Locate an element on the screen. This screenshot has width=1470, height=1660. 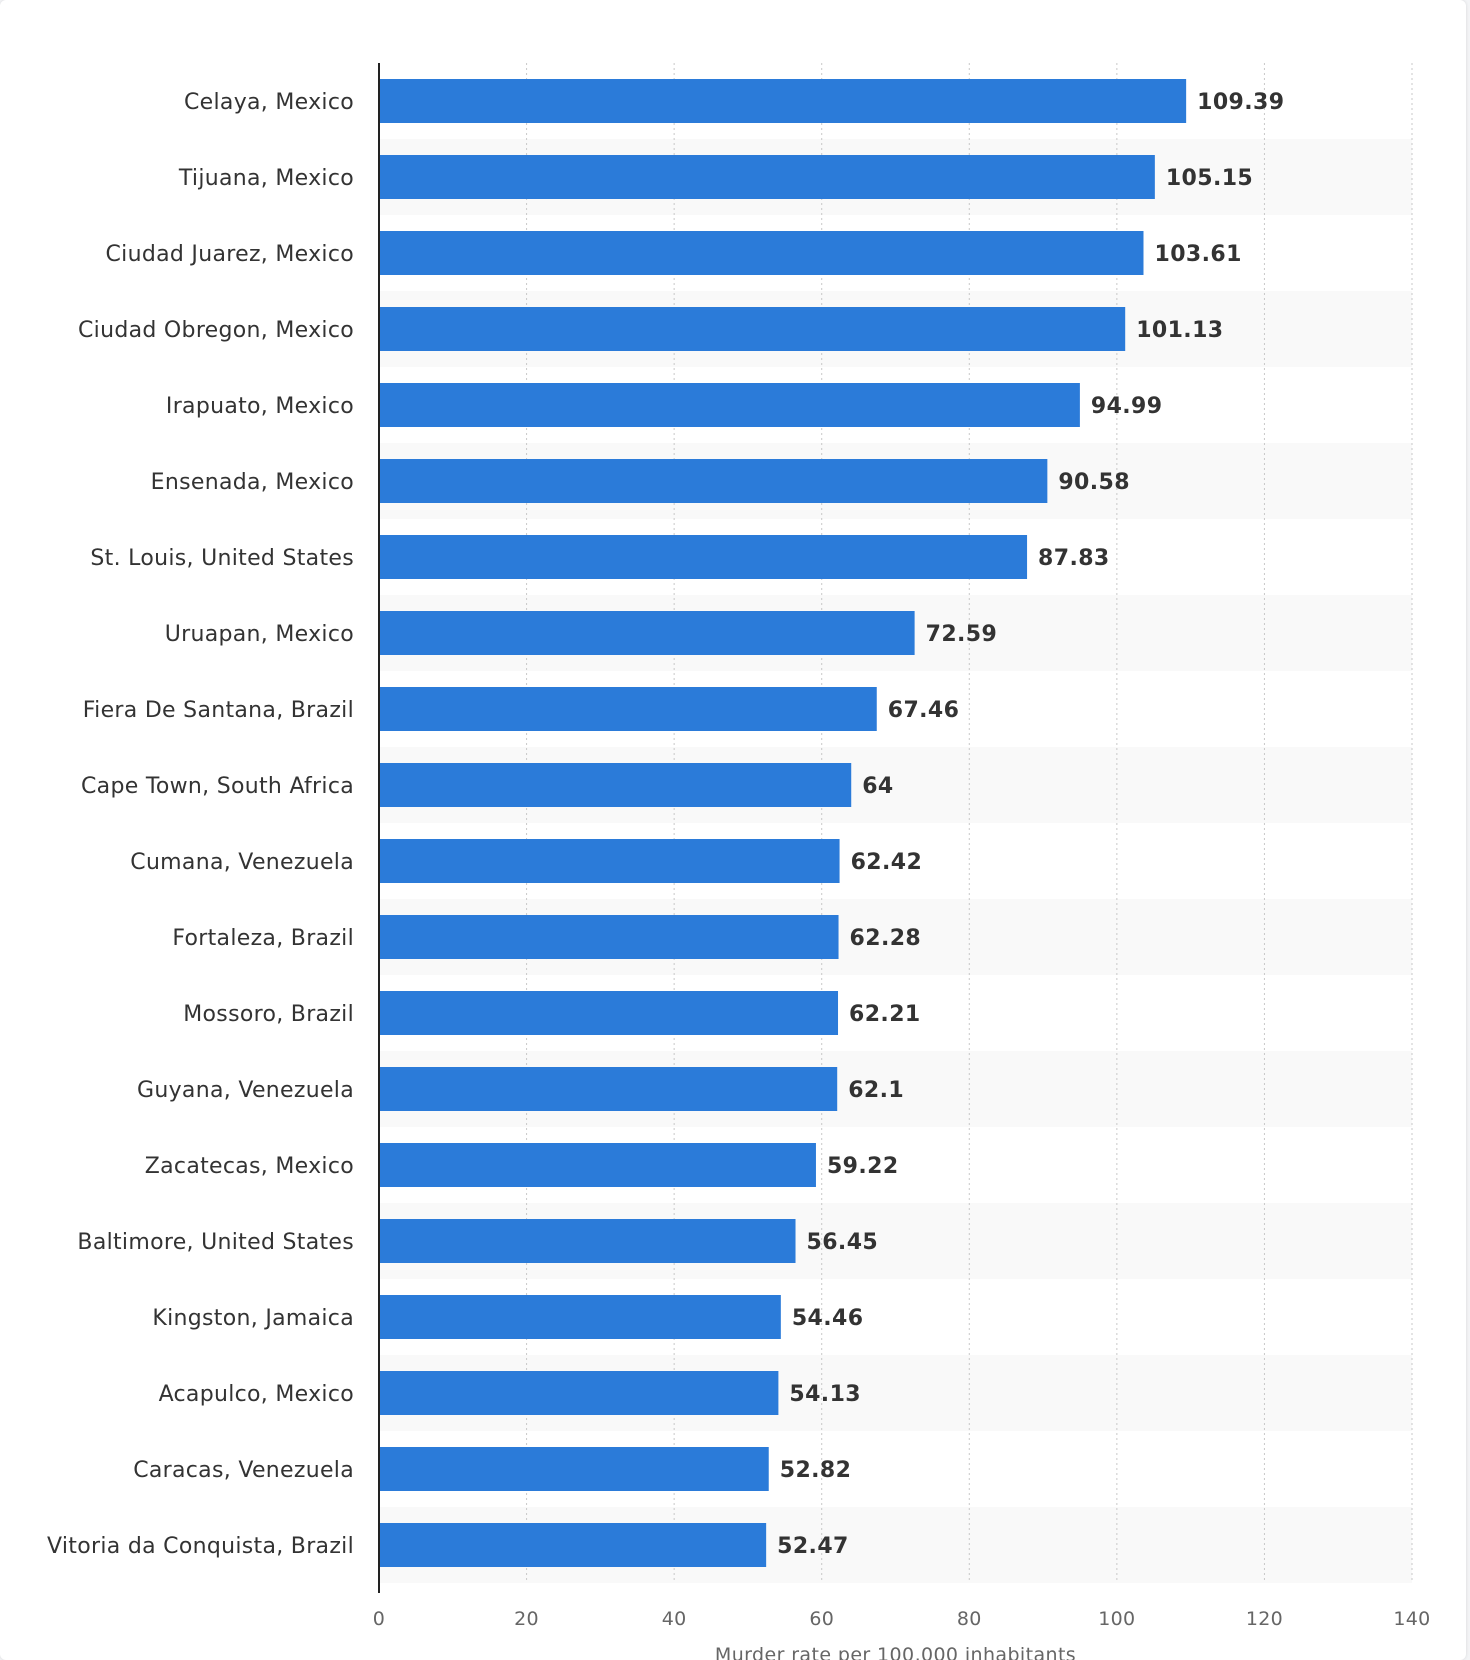
value-label: 101.13 is located at coordinates (1179, 330).